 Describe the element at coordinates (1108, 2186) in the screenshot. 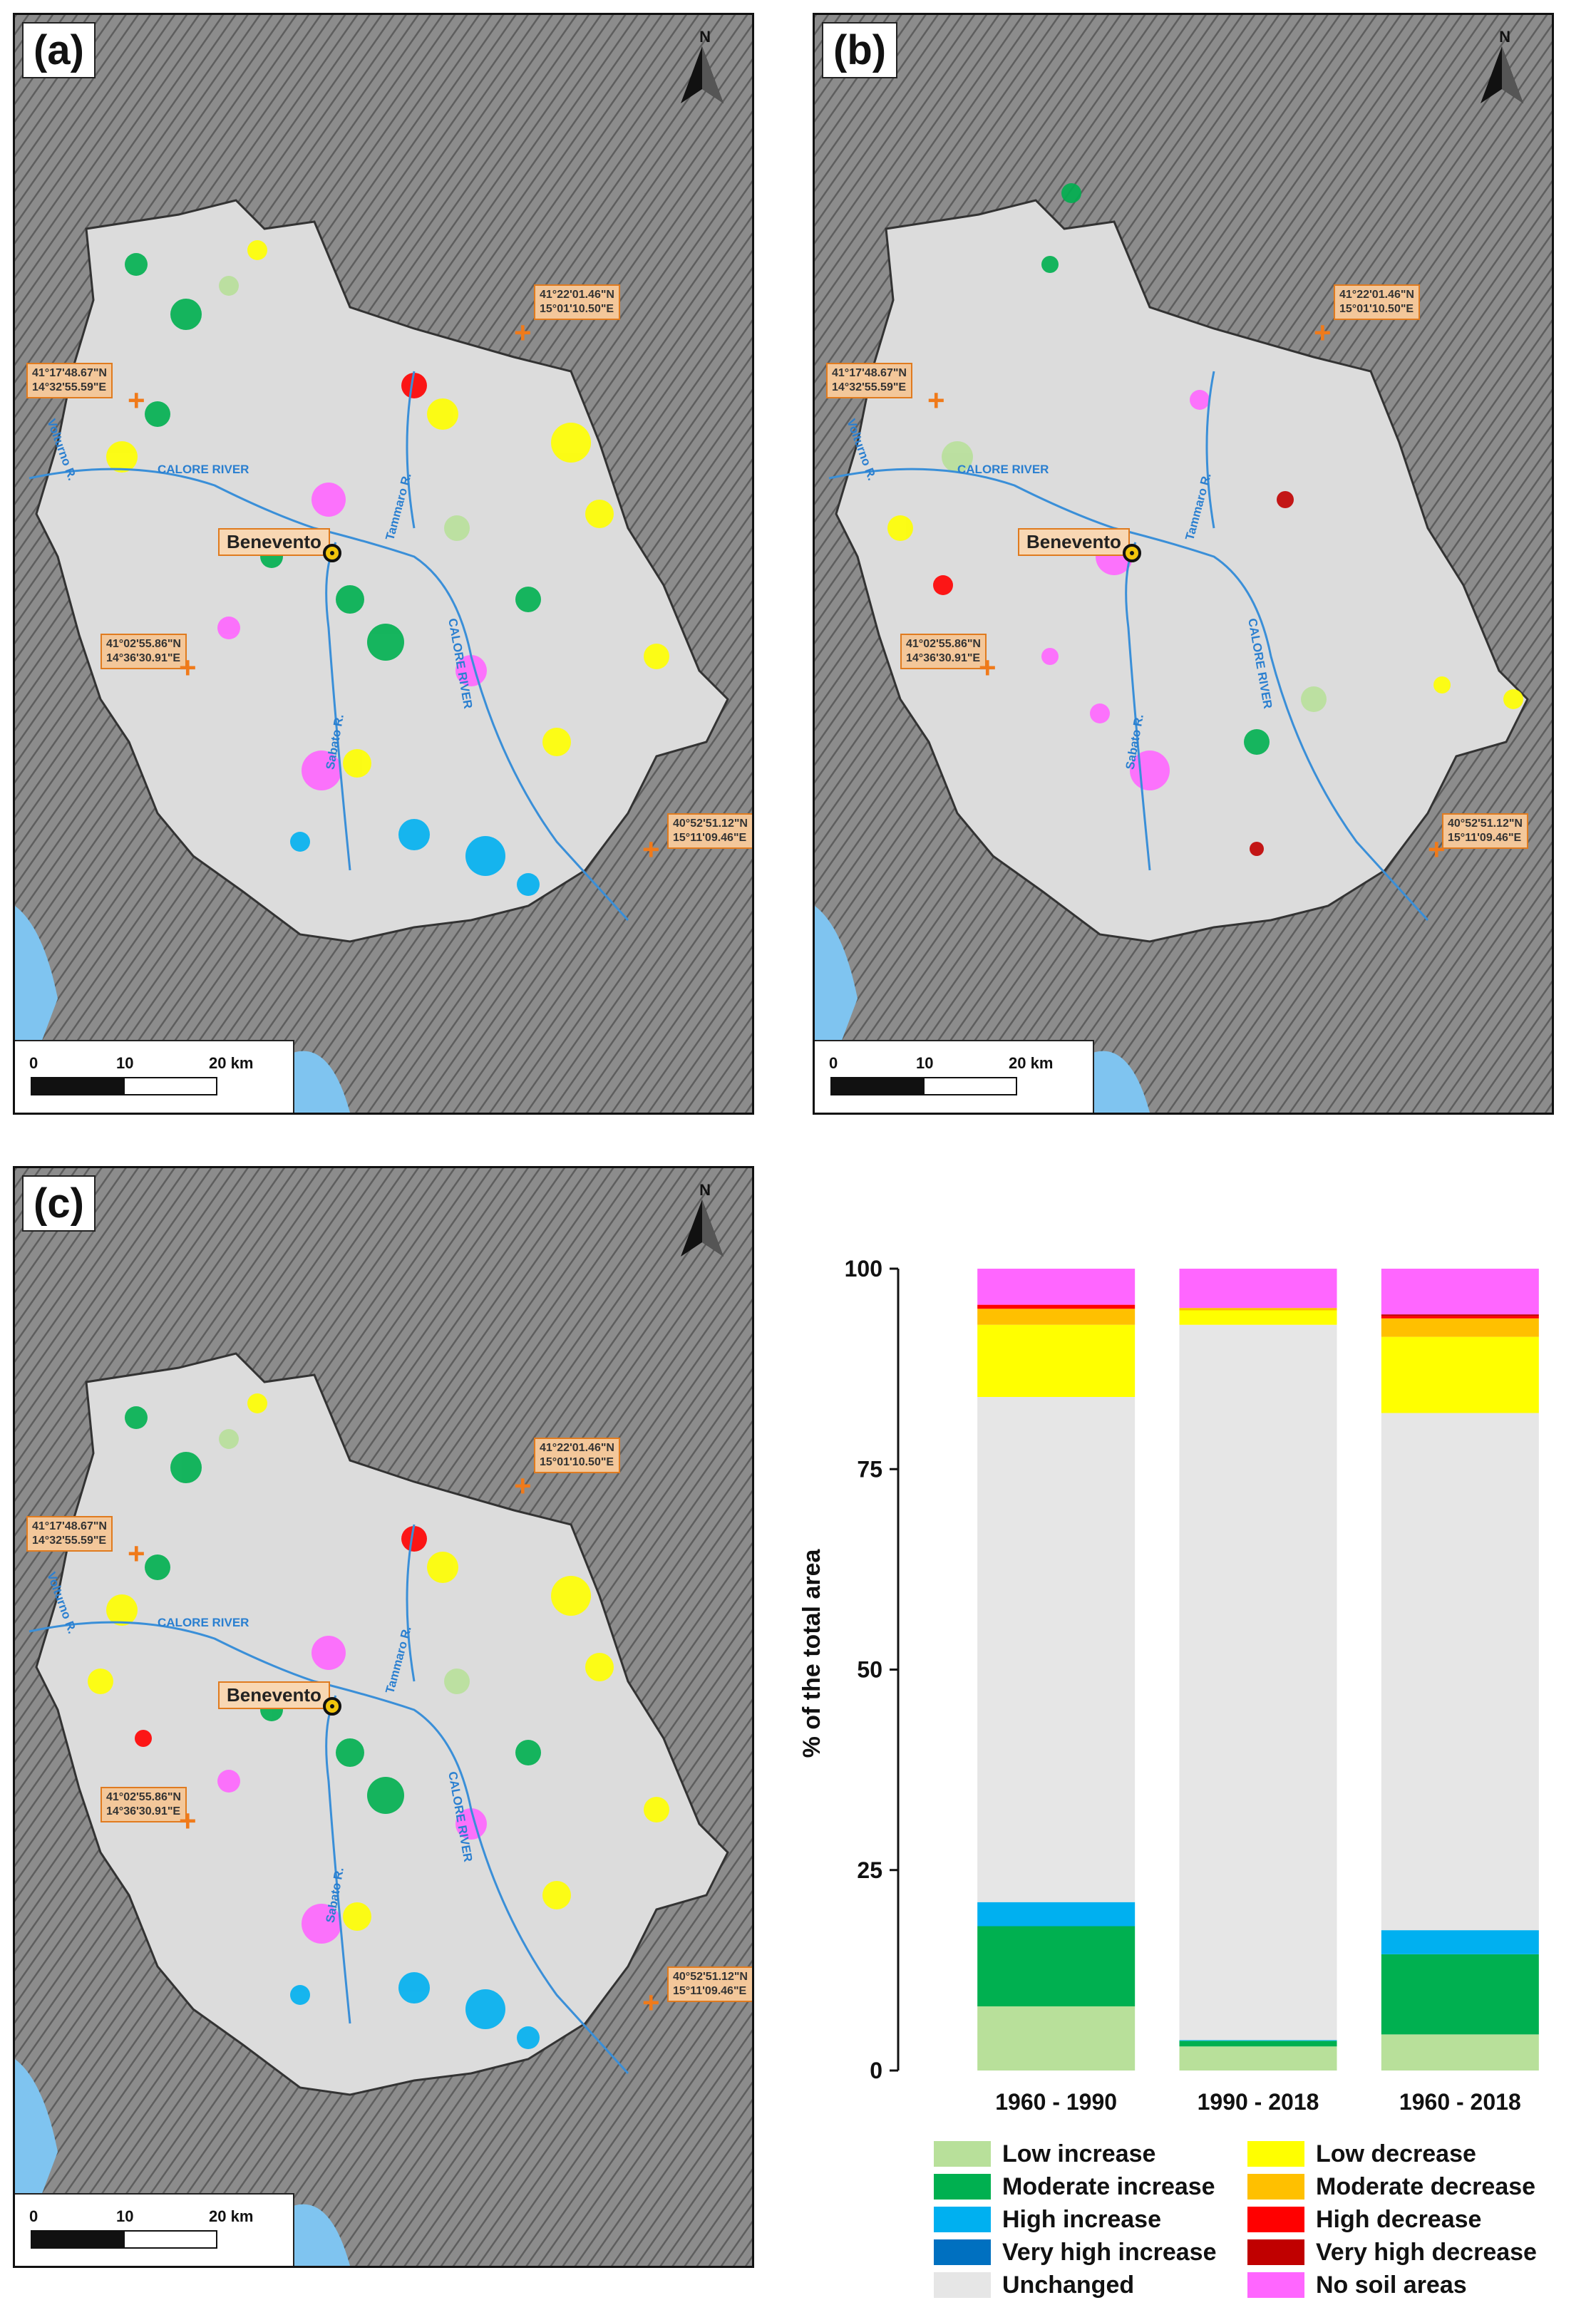

I see `legend-label: Moderate increase` at that location.